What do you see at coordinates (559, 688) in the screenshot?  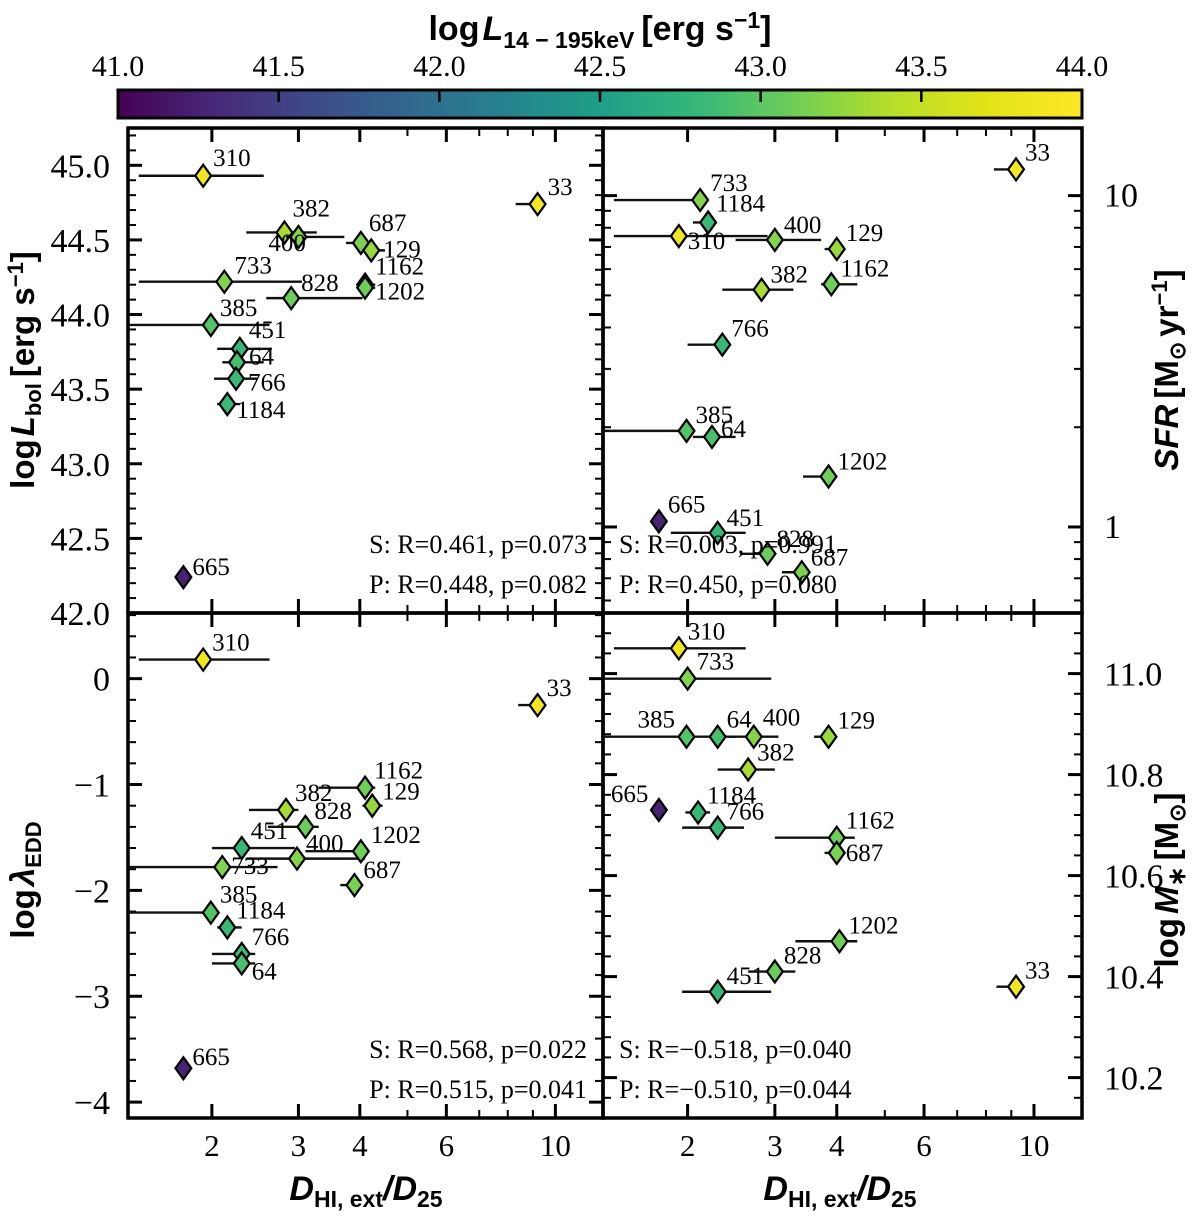 I see `data-point-label: 33` at bounding box center [559, 688].